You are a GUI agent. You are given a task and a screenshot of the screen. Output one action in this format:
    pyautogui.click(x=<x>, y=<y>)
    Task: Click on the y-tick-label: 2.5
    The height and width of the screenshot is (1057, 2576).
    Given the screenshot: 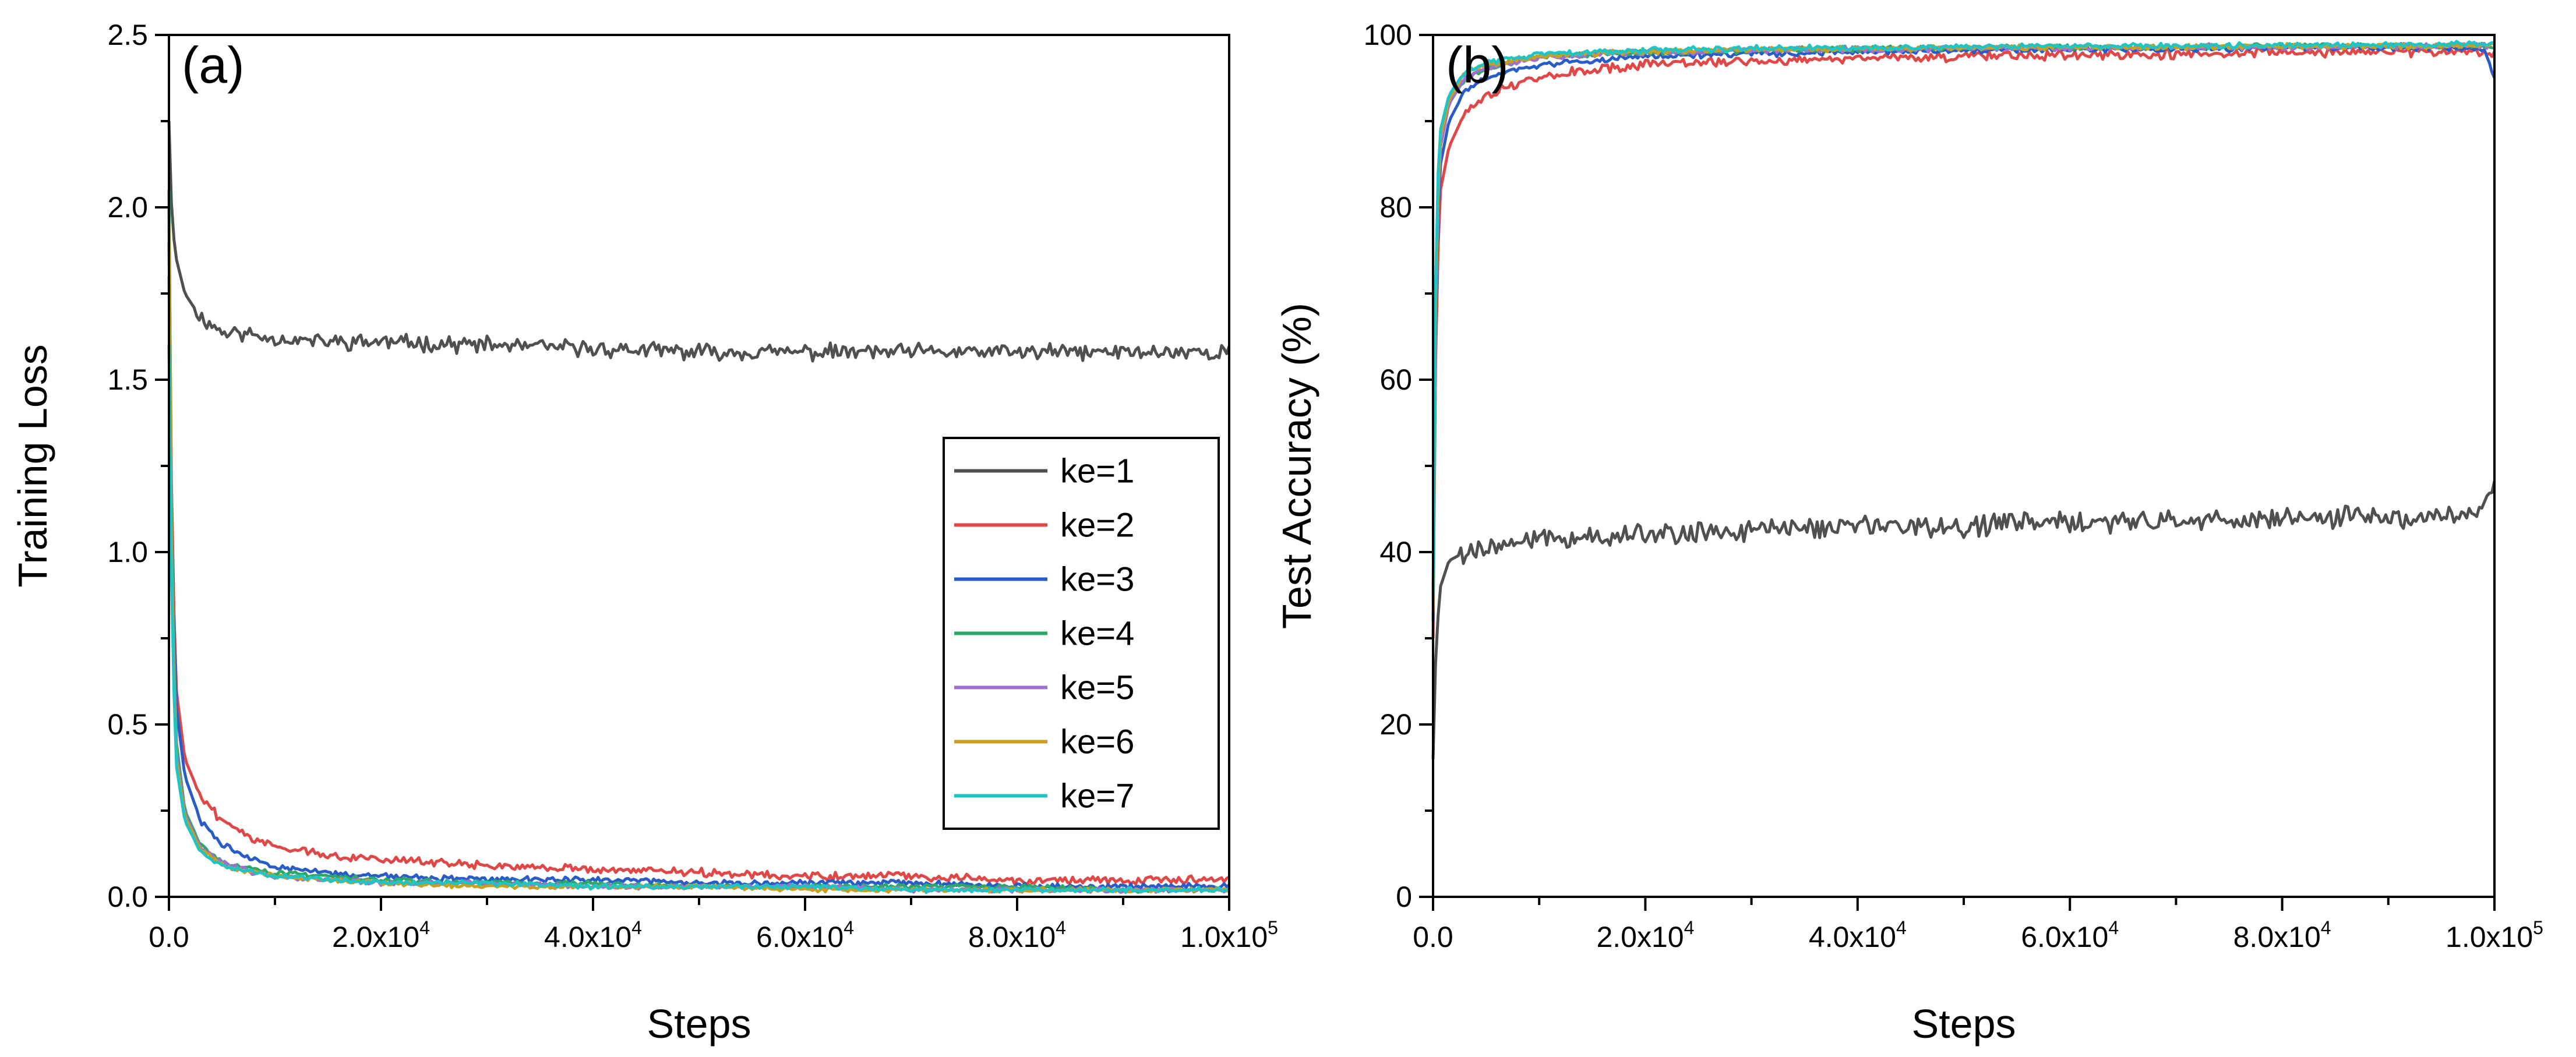 What is the action you would take?
    pyautogui.click(x=127, y=35)
    